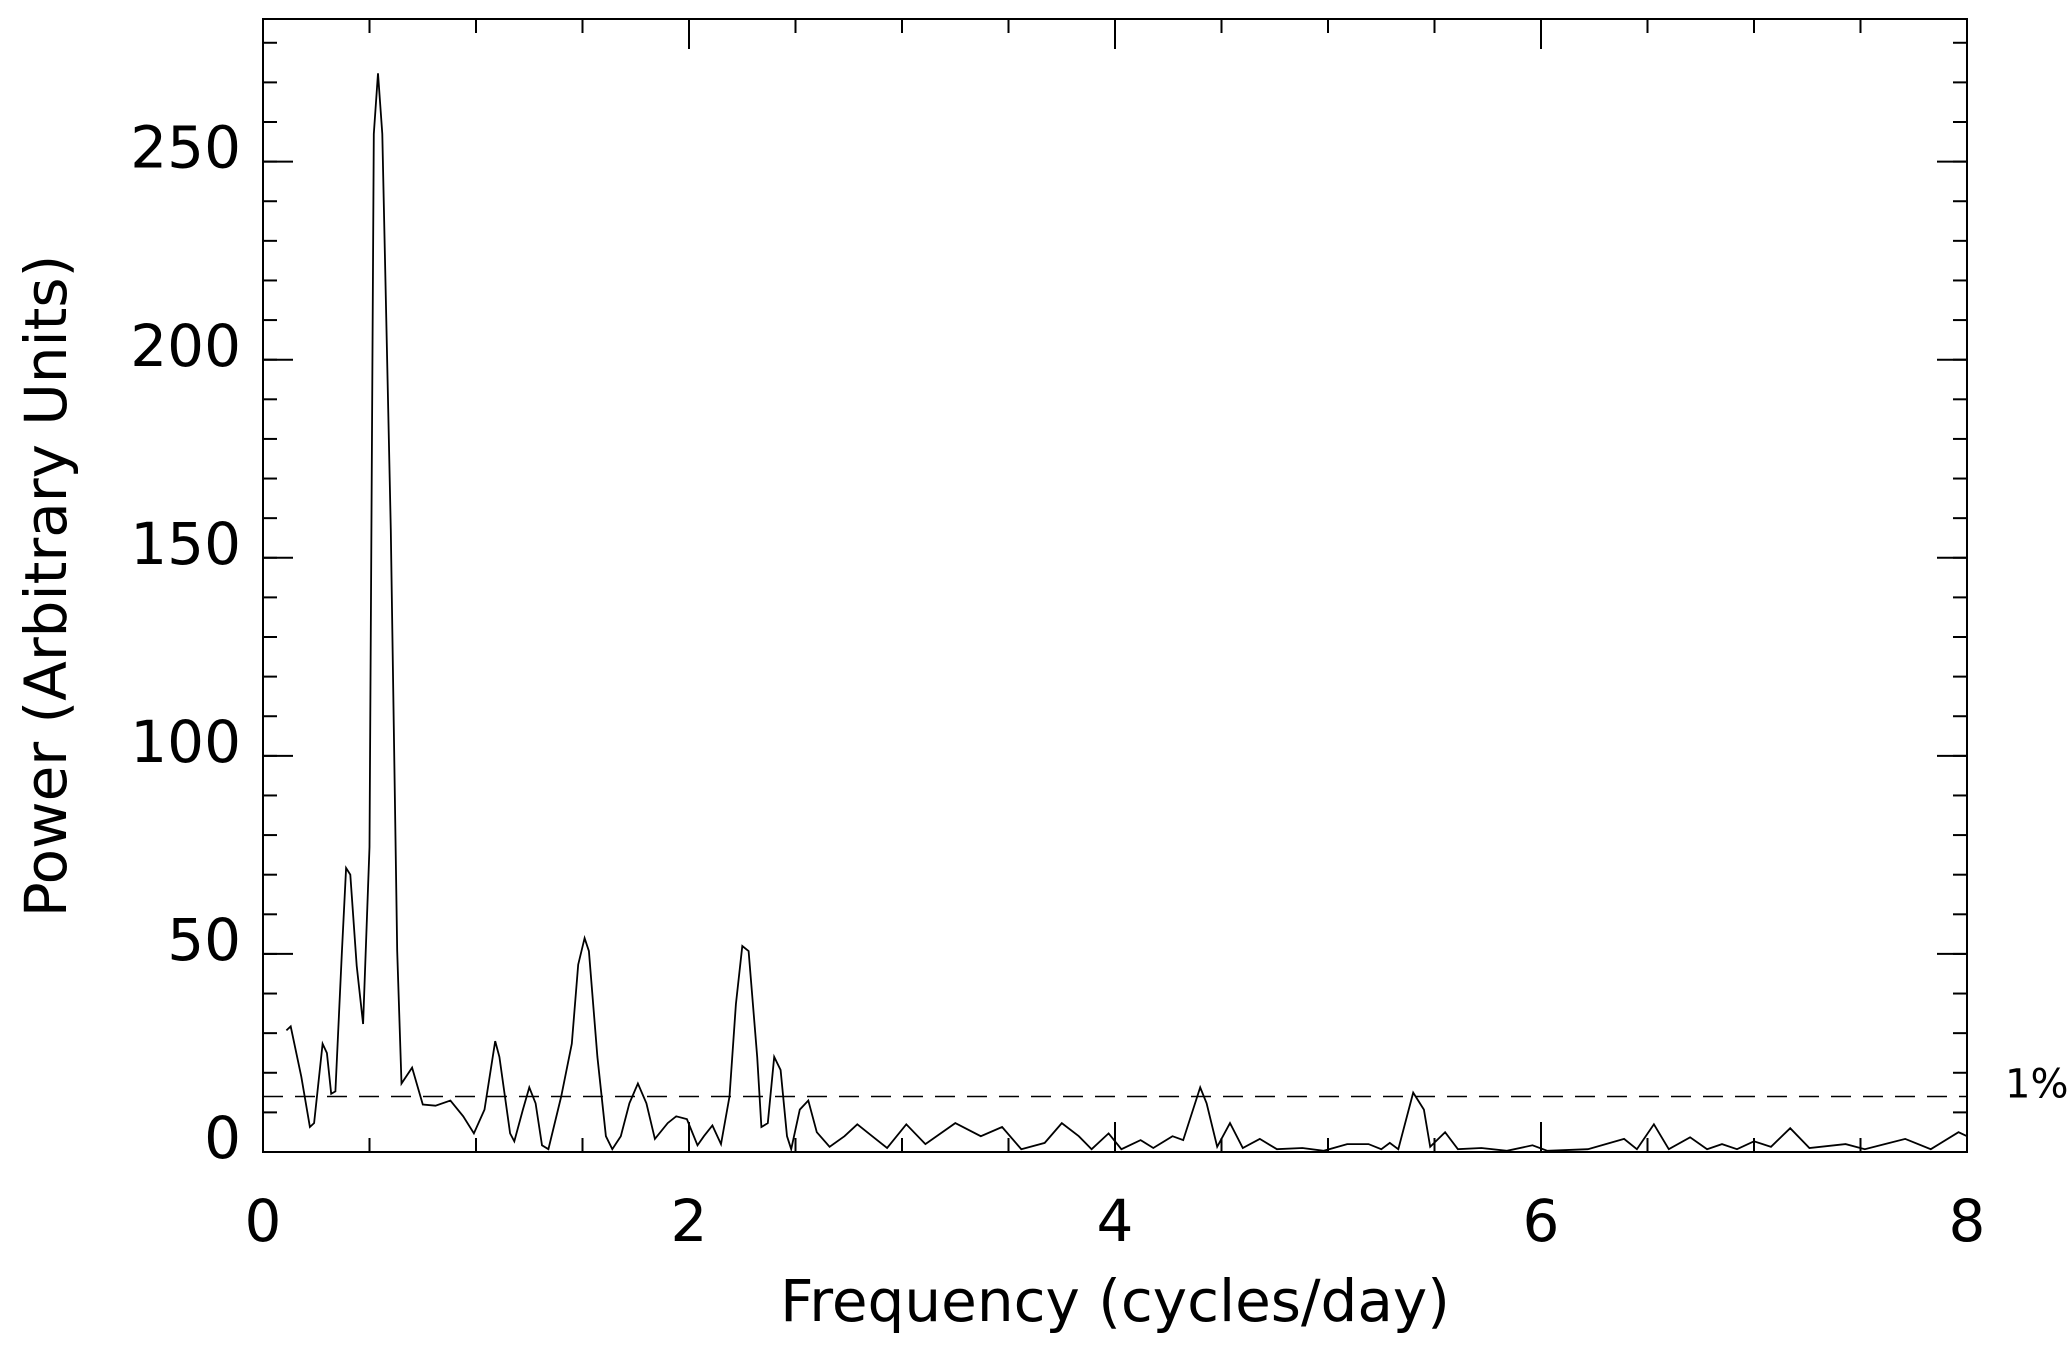 This screenshot has width=2067, height=1353. Describe the element at coordinates (1967, 1221) in the screenshot. I see `x-tick-label: 8` at that location.